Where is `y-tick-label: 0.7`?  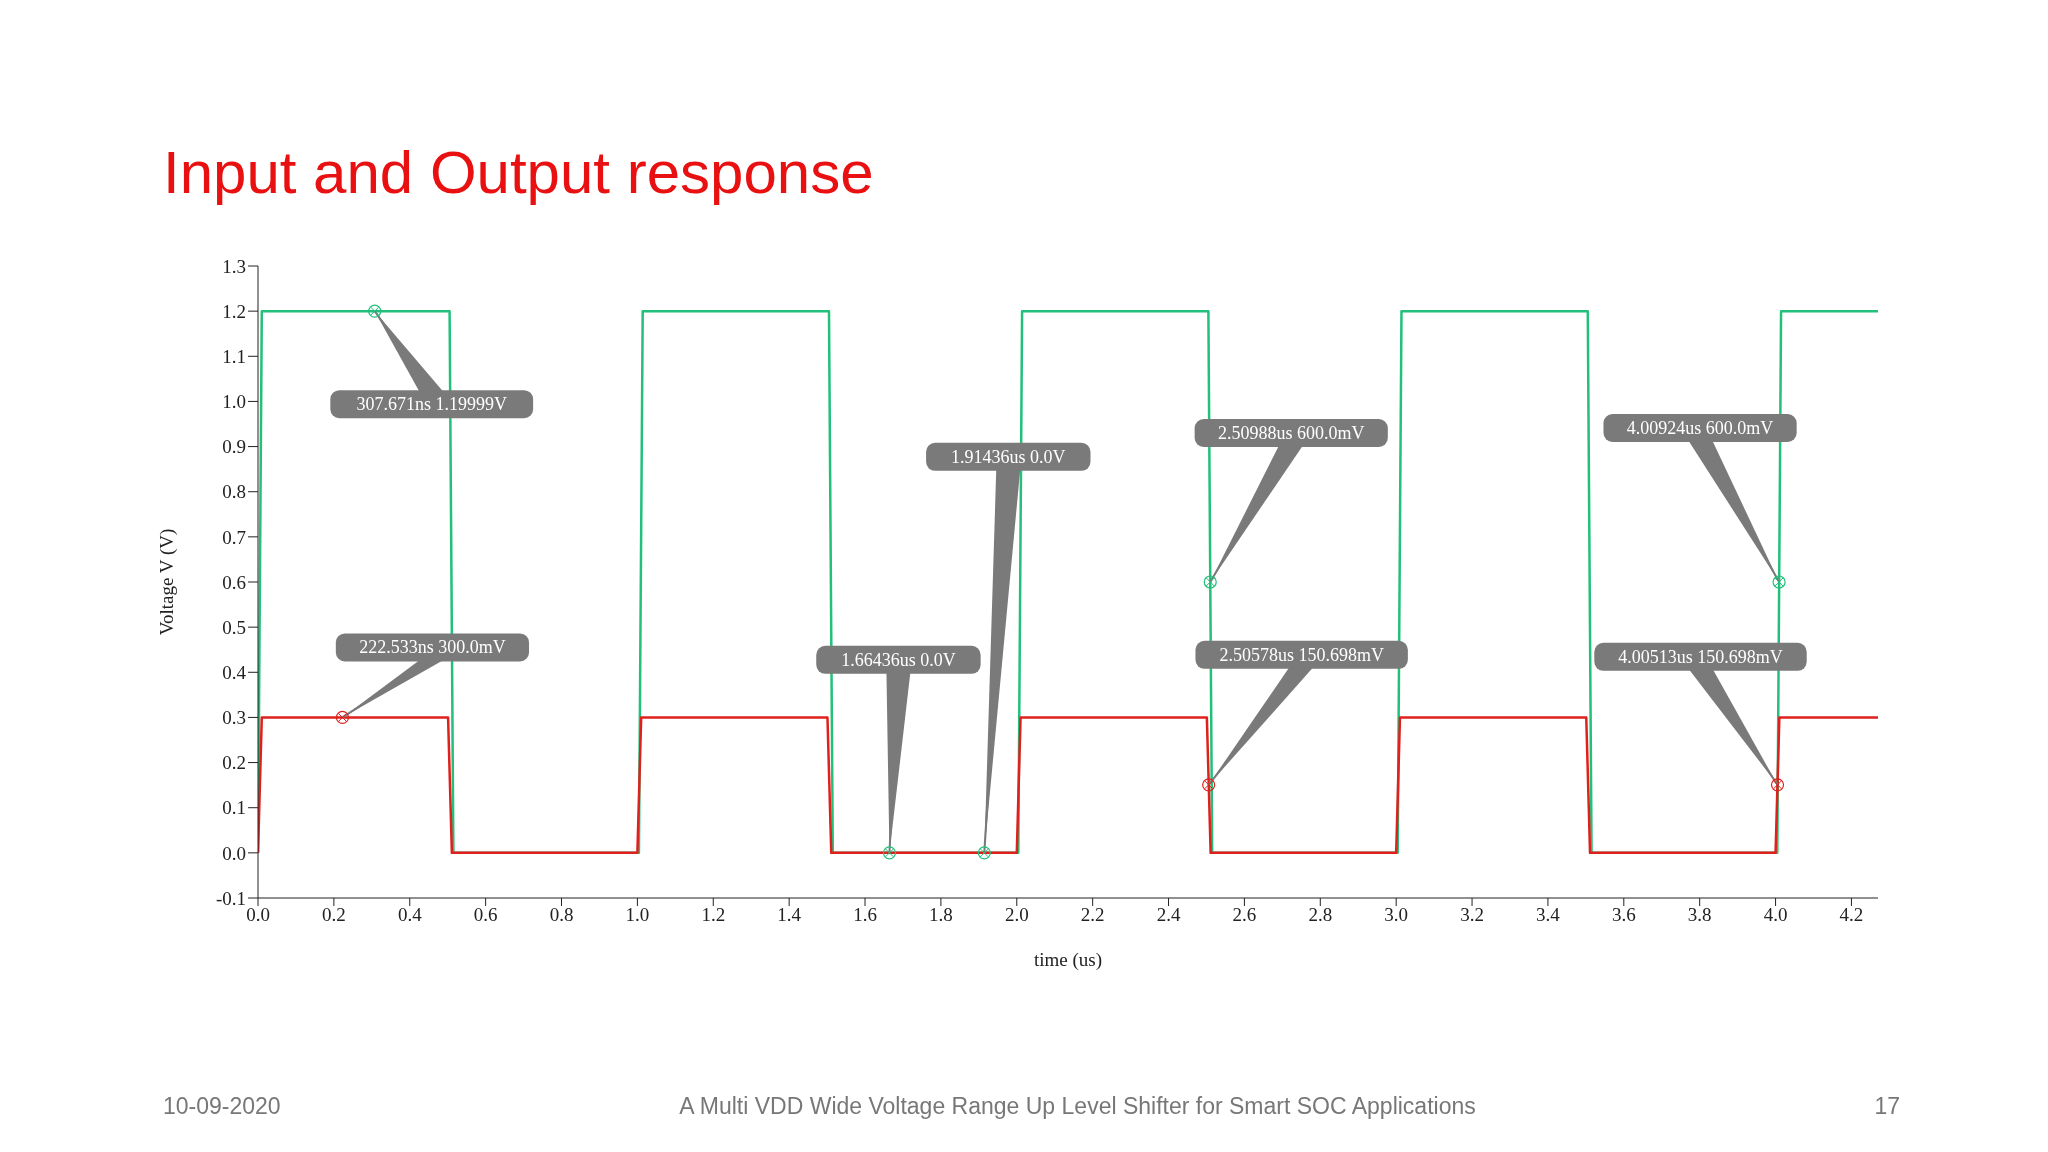 y-tick-label: 0.7 is located at coordinates (234, 537).